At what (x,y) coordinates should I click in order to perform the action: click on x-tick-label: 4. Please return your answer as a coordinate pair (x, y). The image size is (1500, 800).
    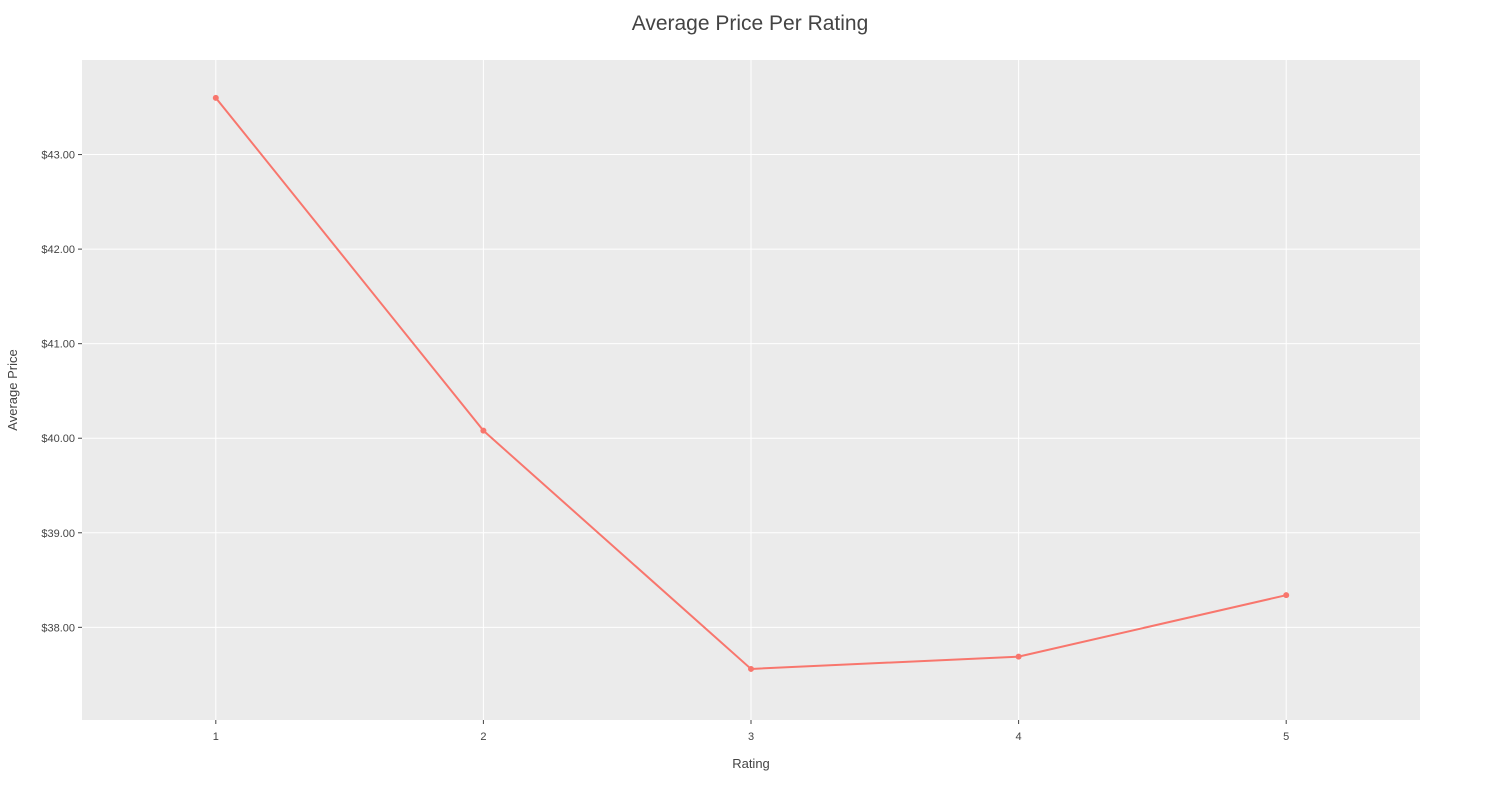
    Looking at the image, I should click on (1019, 737).